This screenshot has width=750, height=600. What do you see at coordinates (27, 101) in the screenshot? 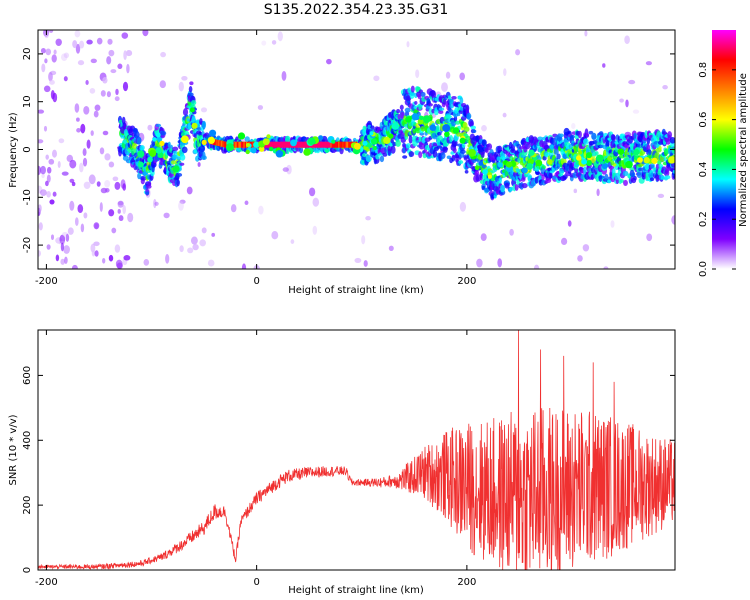
I see `y-tick-label: 10` at bounding box center [27, 101].